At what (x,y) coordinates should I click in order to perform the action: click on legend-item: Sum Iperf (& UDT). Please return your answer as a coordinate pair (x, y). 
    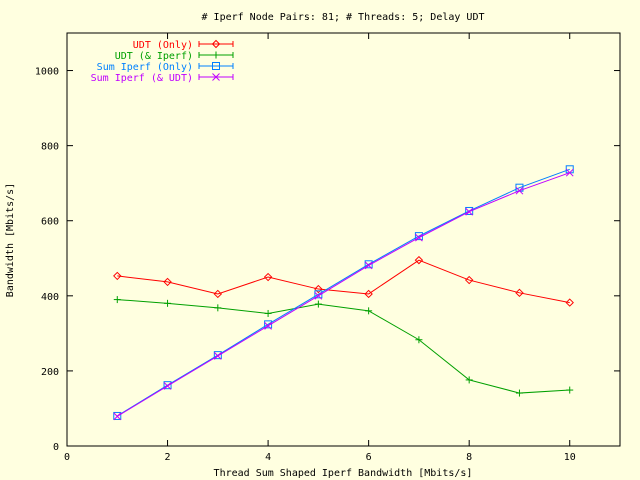
    Looking at the image, I should click on (162, 78).